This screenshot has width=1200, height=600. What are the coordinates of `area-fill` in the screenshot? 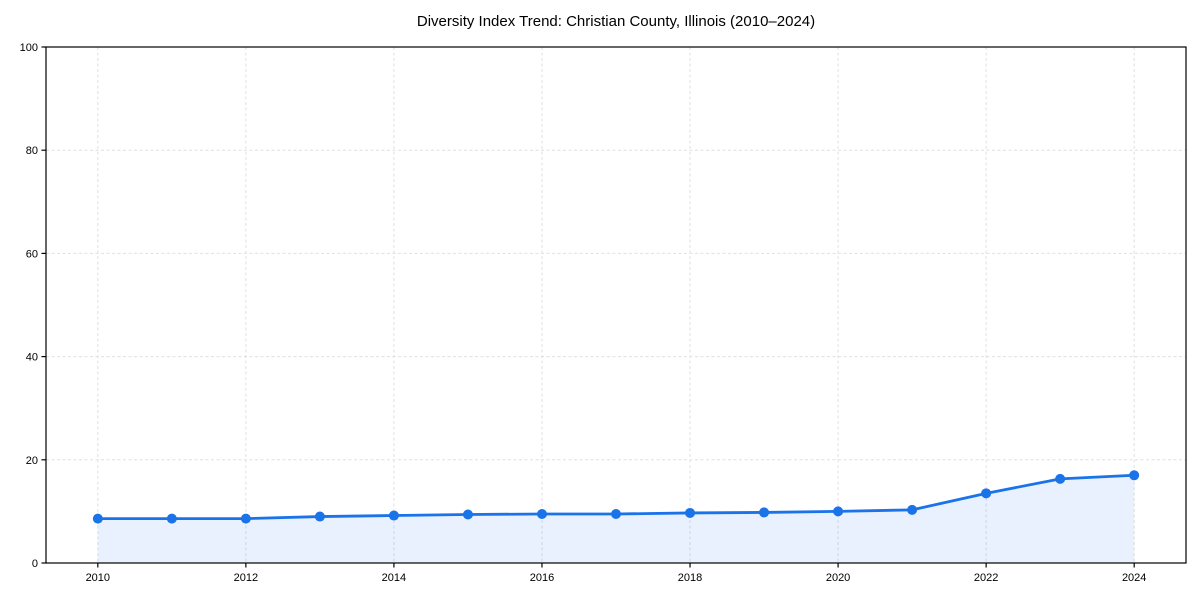 It's located at (616, 519).